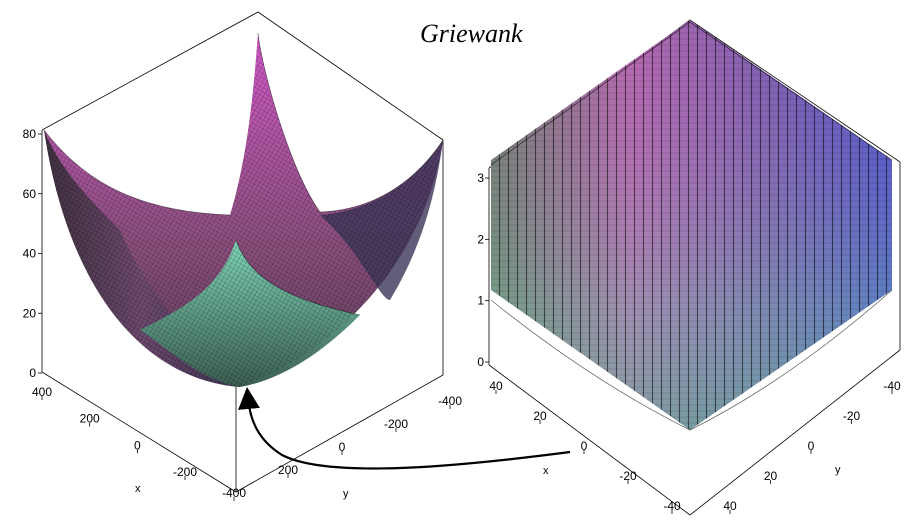  I want to click on right-y-tick-label: -40, so click(892, 386).